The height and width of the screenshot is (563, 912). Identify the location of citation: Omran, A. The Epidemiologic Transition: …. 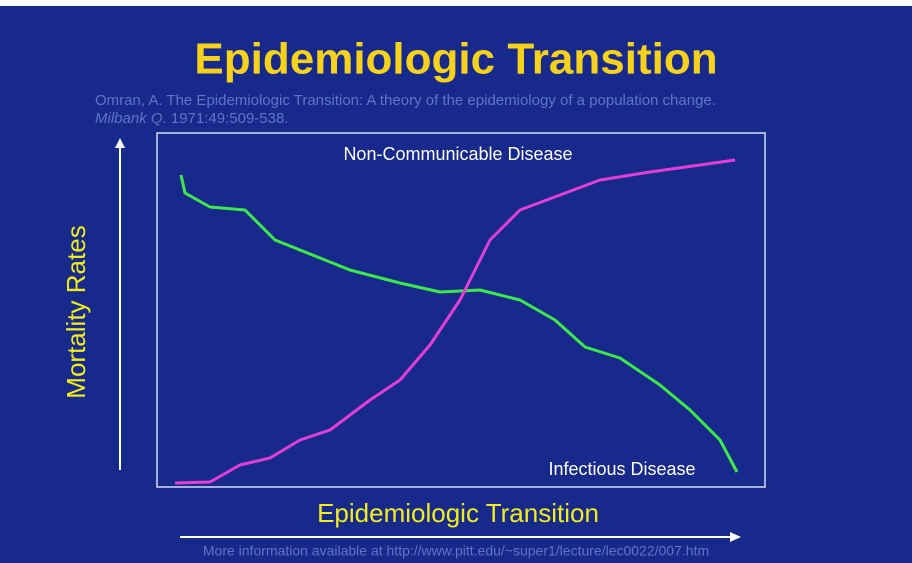
(405, 100).